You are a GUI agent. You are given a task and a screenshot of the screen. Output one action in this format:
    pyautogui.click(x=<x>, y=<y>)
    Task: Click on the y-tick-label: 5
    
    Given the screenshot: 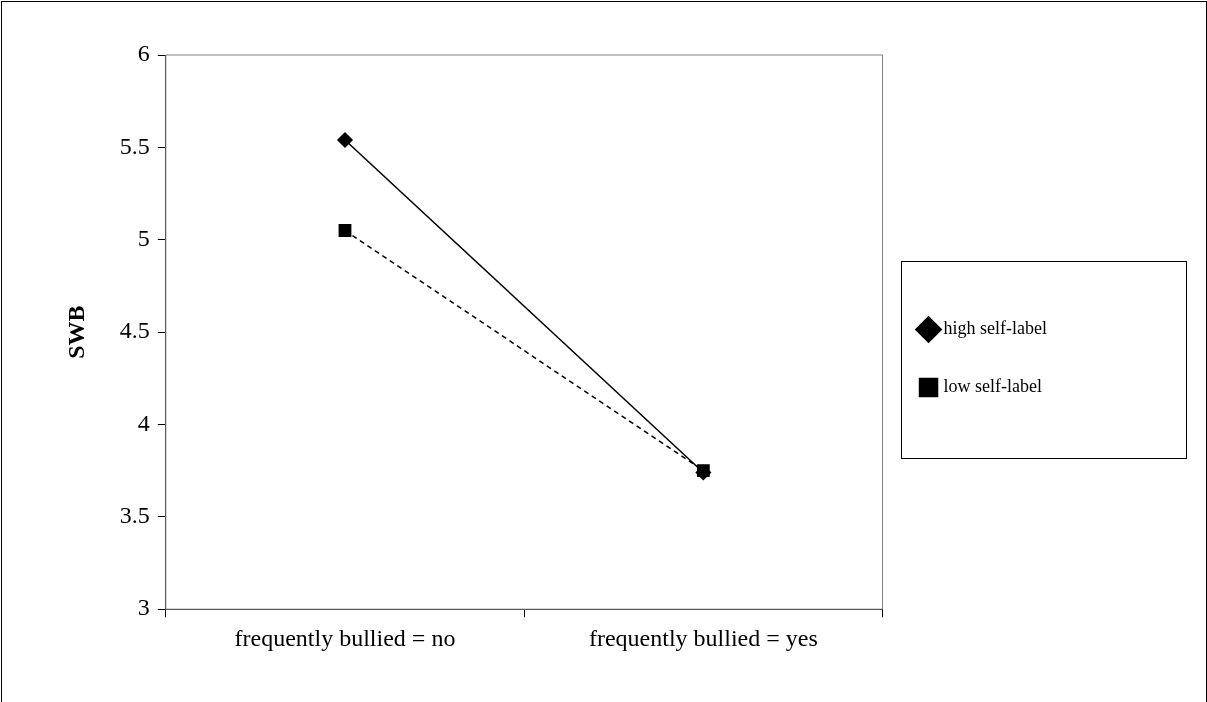 What is the action you would take?
    pyautogui.click(x=143, y=238)
    